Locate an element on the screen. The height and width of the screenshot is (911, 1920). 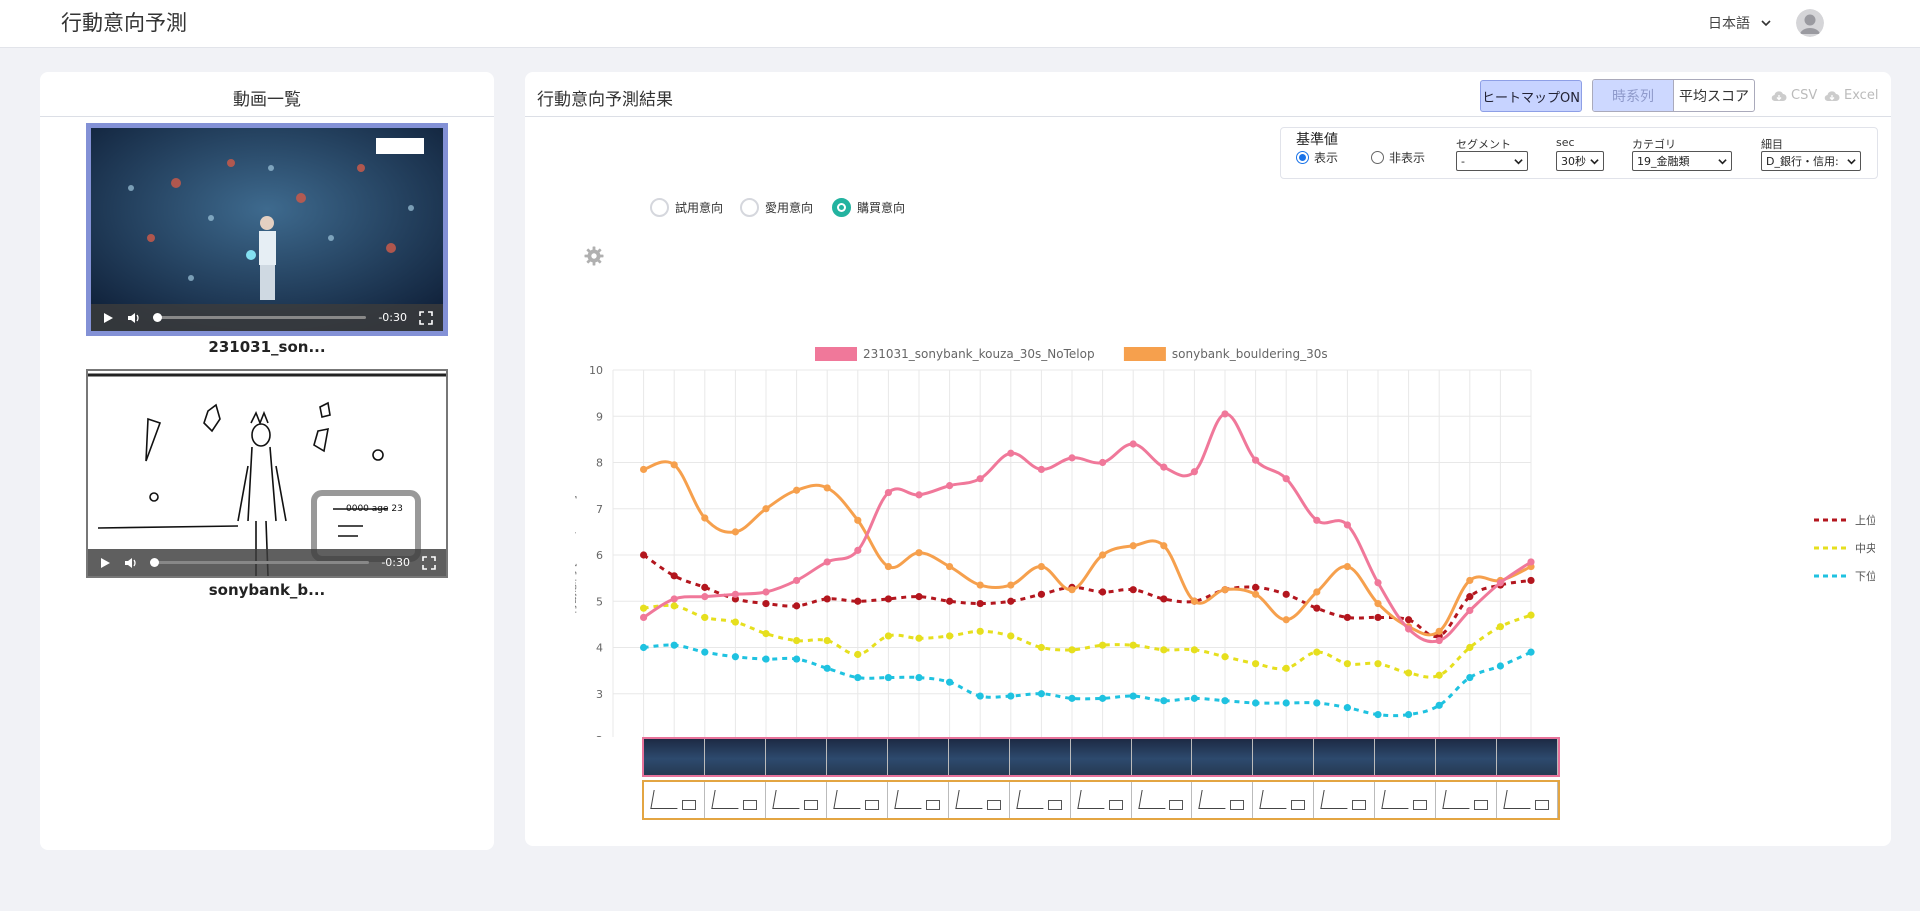
intent-loyalty-radio: 愛用意向 is located at coordinates (776, 207).